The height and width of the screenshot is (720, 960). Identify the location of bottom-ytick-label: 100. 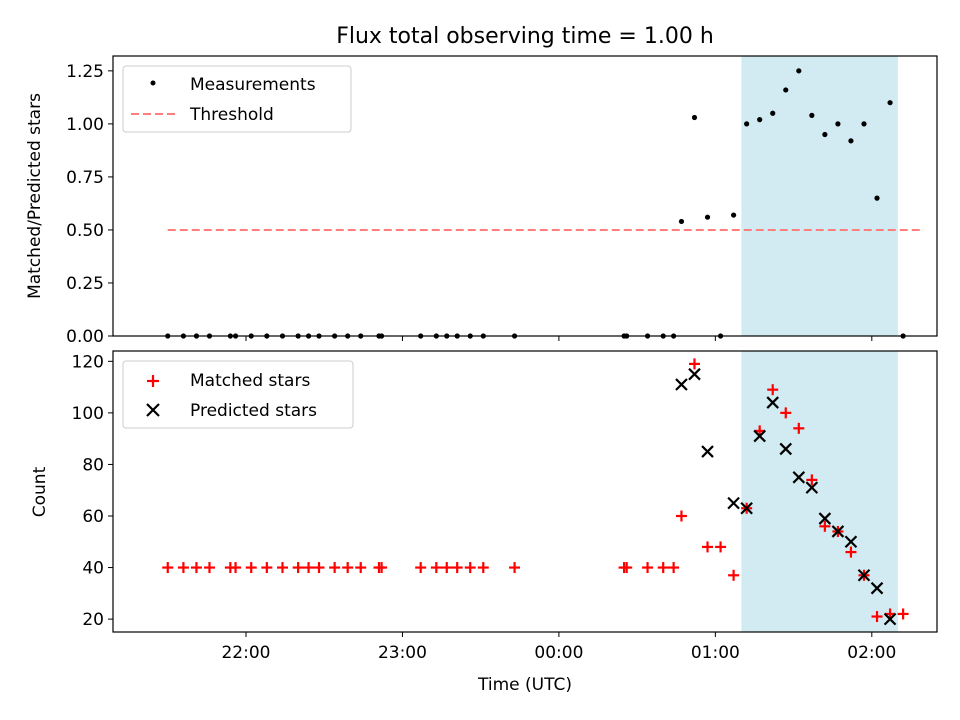
(88, 414).